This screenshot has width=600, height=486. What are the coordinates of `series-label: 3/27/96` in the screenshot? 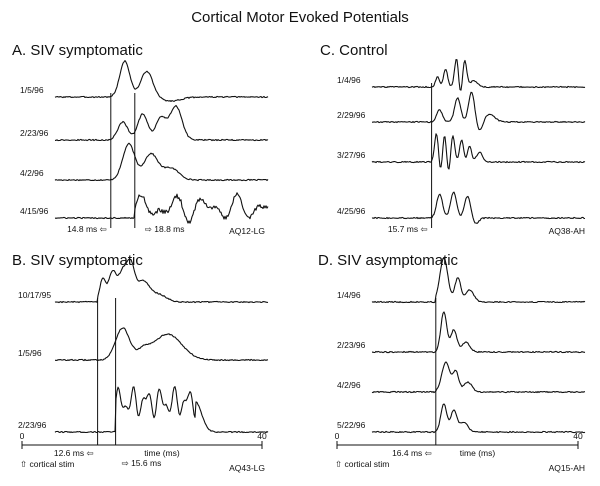 It's located at (351, 155).